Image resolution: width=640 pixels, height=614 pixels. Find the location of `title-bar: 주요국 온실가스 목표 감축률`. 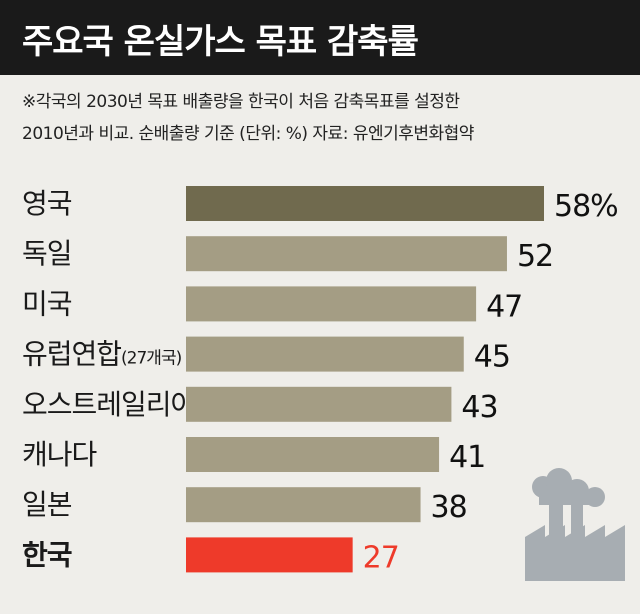

title-bar: 주요국 온실가스 목표 감축률 is located at coordinates (320, 37).